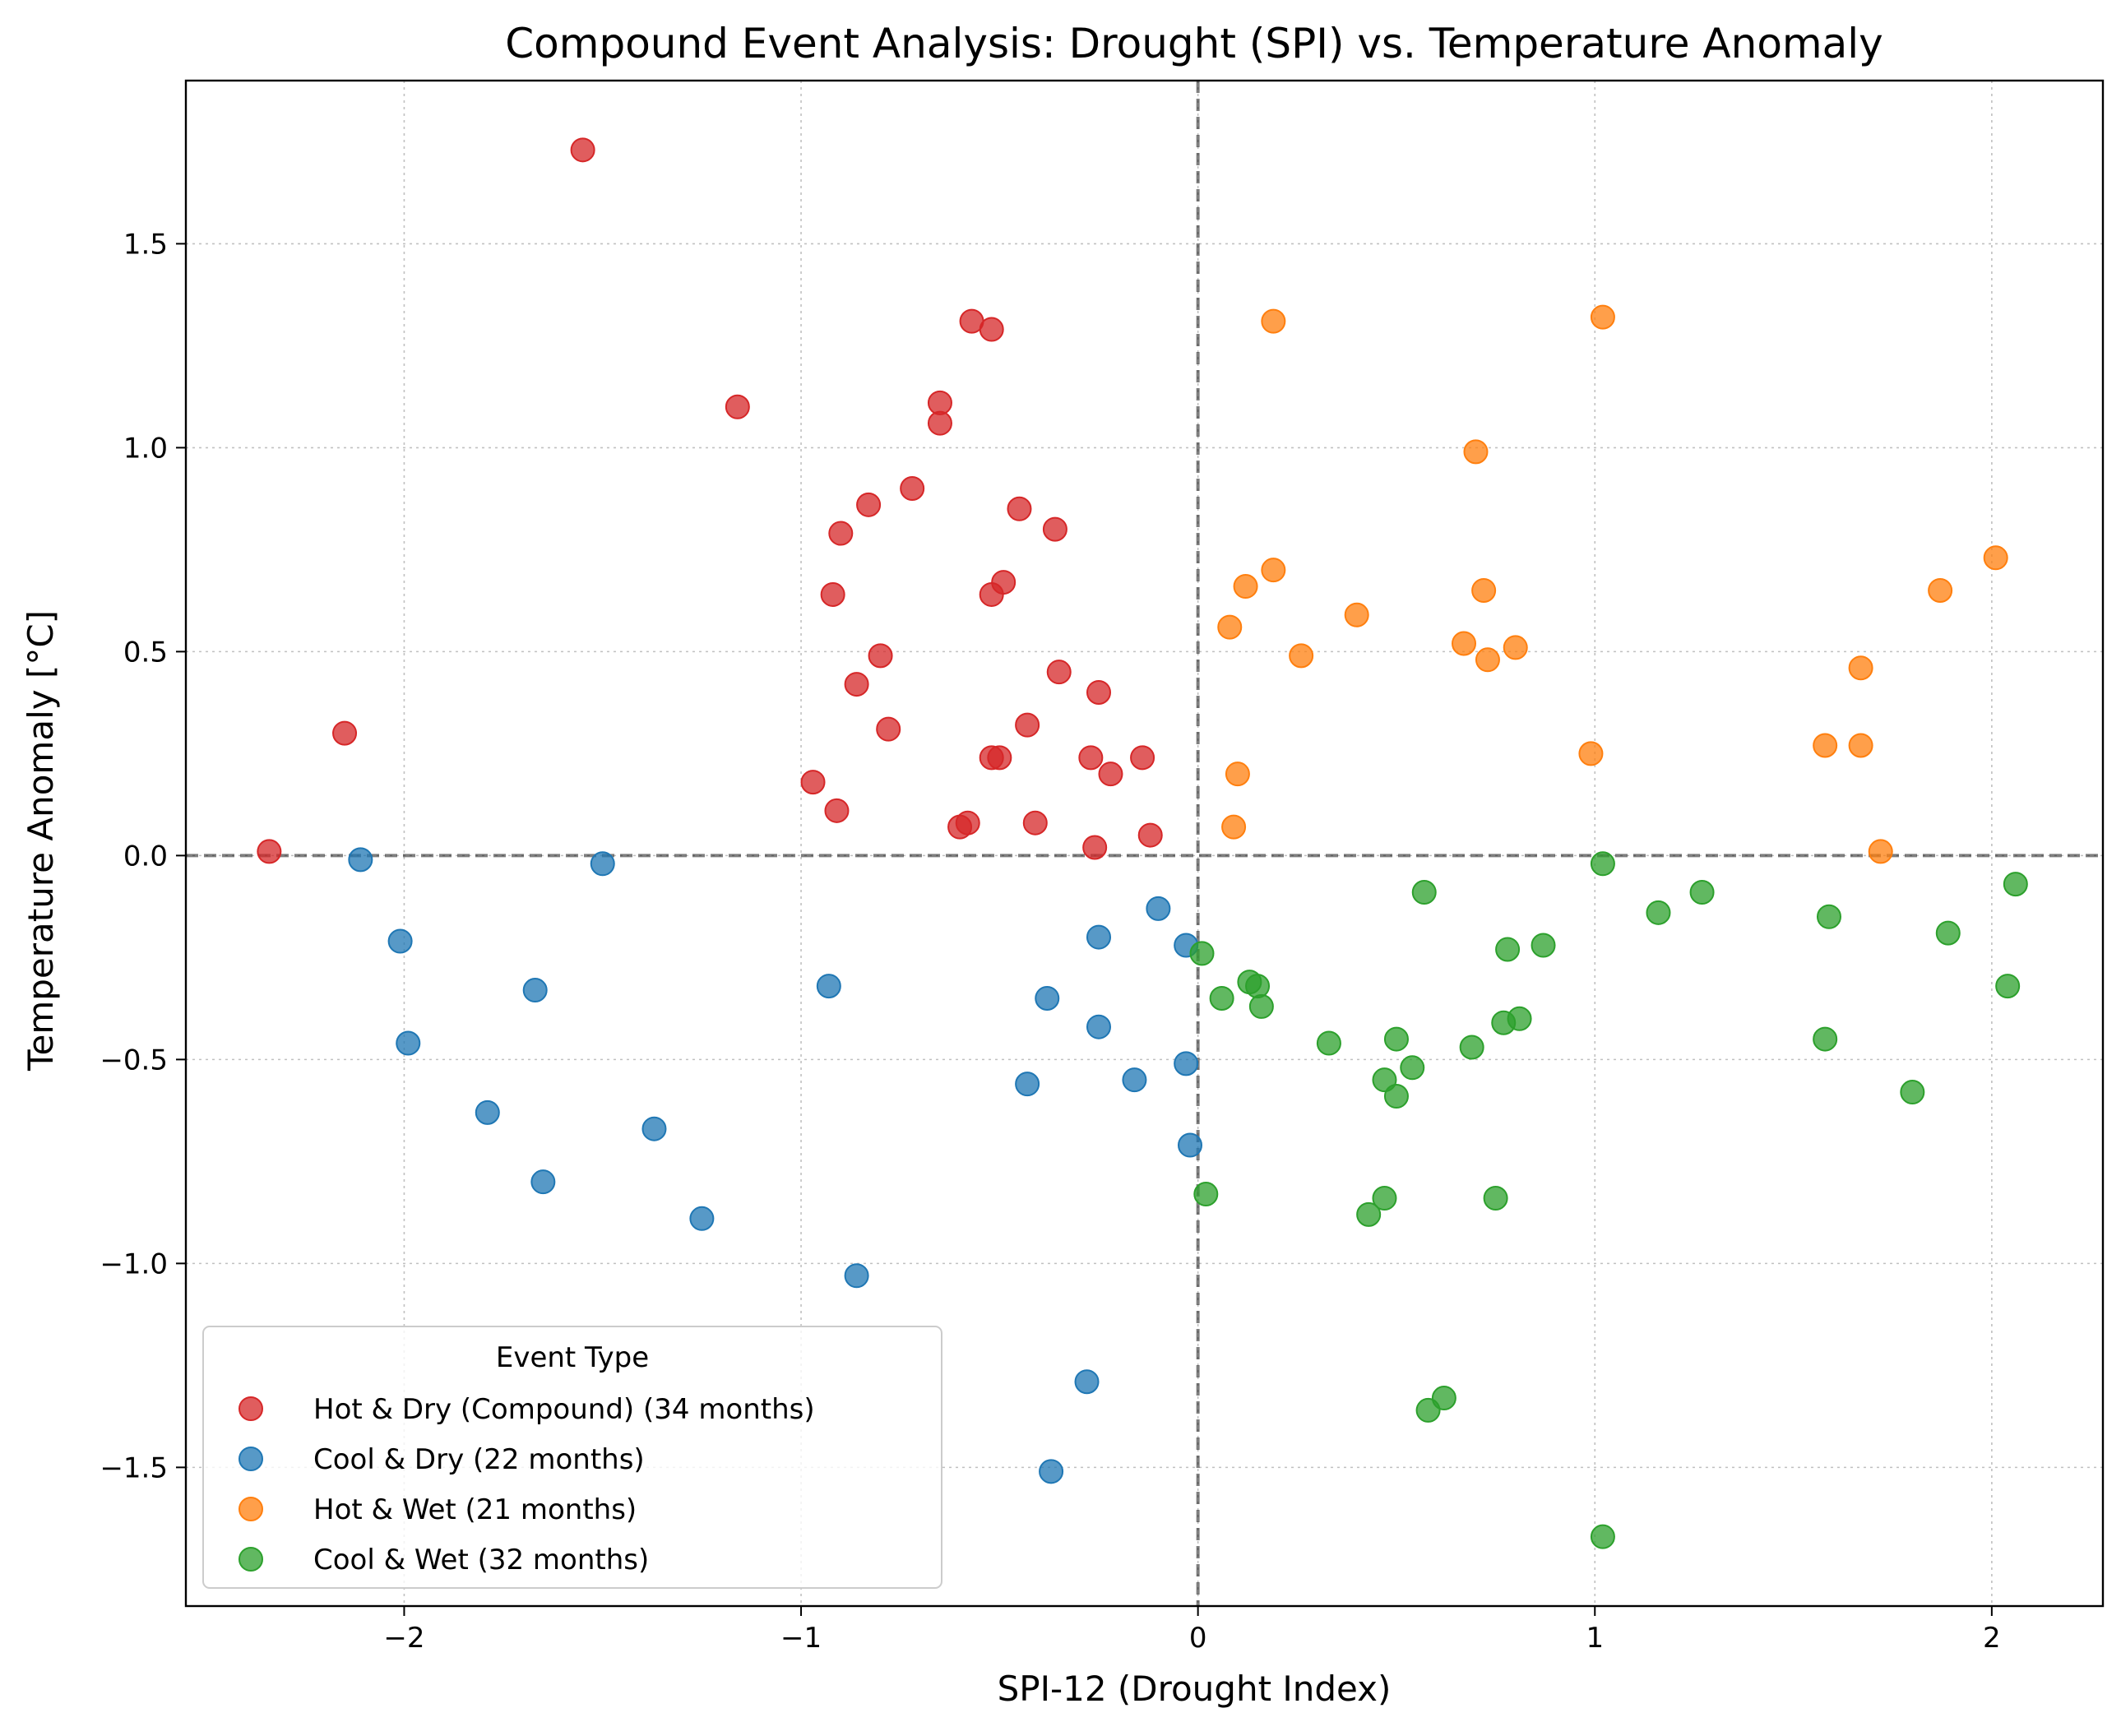  I want to click on x-axis-ticks: −2 −1 0 1 2, so click(1192, 1630).